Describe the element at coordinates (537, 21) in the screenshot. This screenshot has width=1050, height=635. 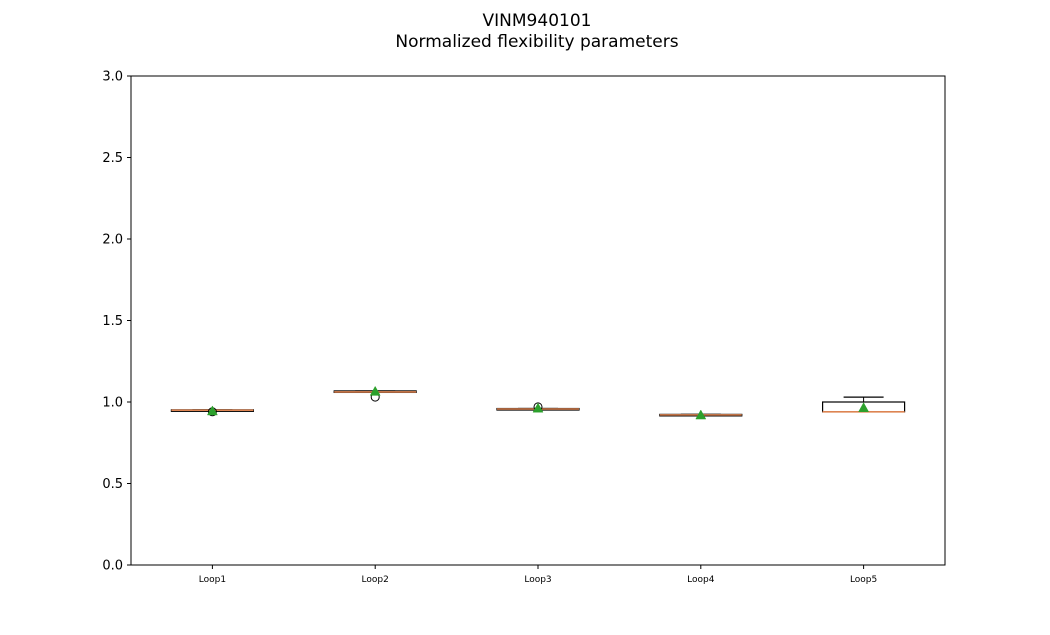
I see `chart-title-line1: VINM940101` at that location.